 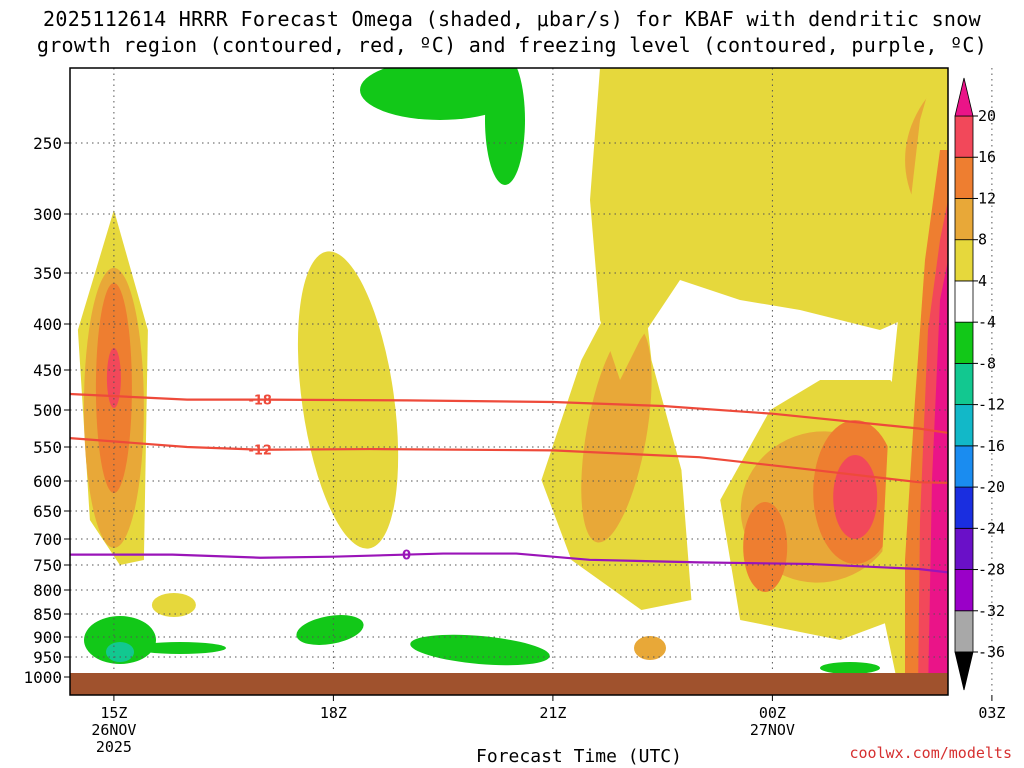 What do you see at coordinates (991, 611) in the screenshot?
I see `colorbar-label--32: -32` at bounding box center [991, 611].